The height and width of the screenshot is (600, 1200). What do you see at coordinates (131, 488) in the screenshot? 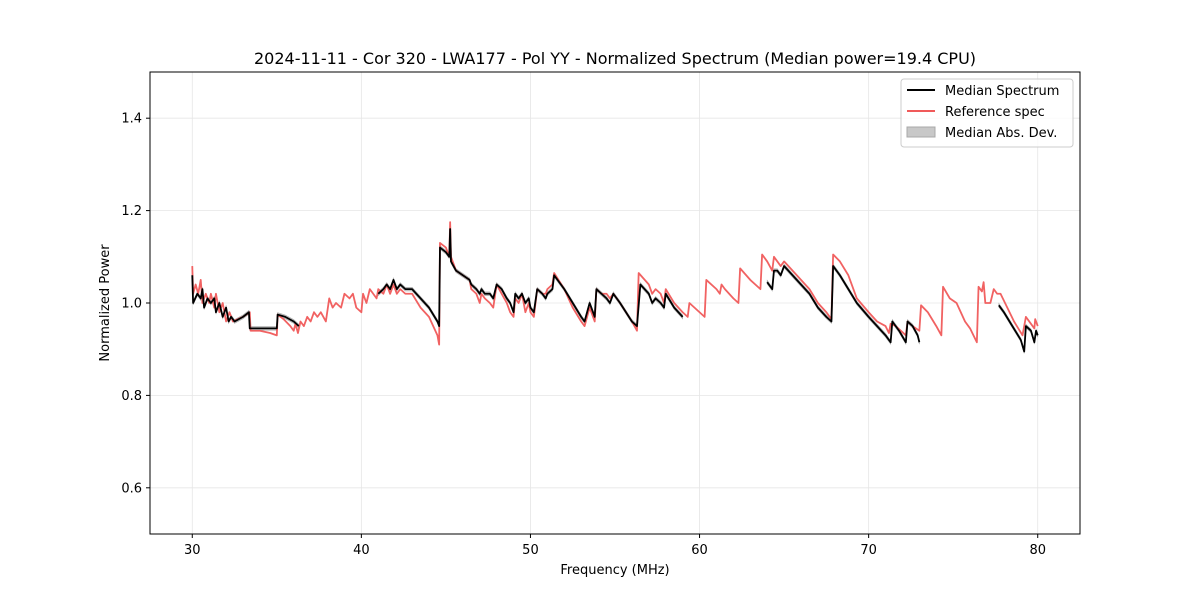
I see `y-tick-label: 0.6` at bounding box center [131, 488].